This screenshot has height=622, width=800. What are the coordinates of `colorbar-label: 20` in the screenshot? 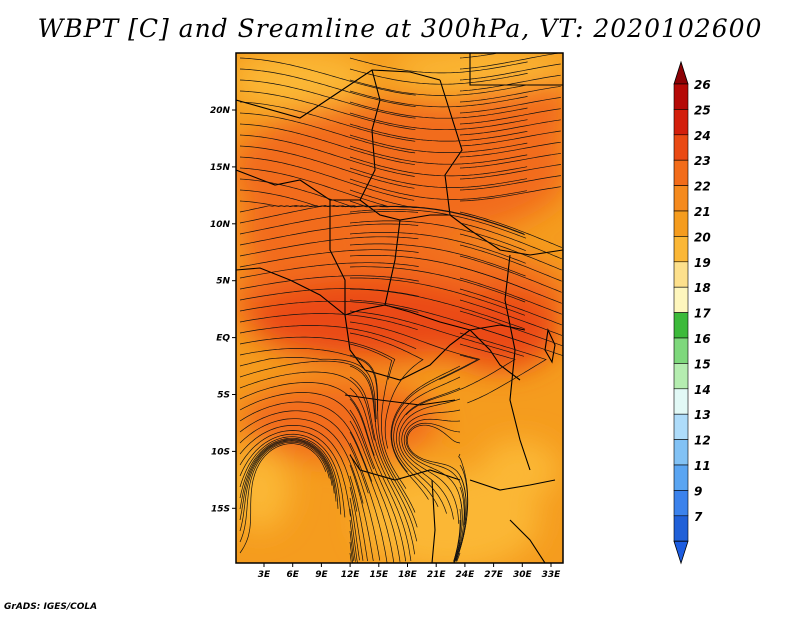 It's located at (702, 237).